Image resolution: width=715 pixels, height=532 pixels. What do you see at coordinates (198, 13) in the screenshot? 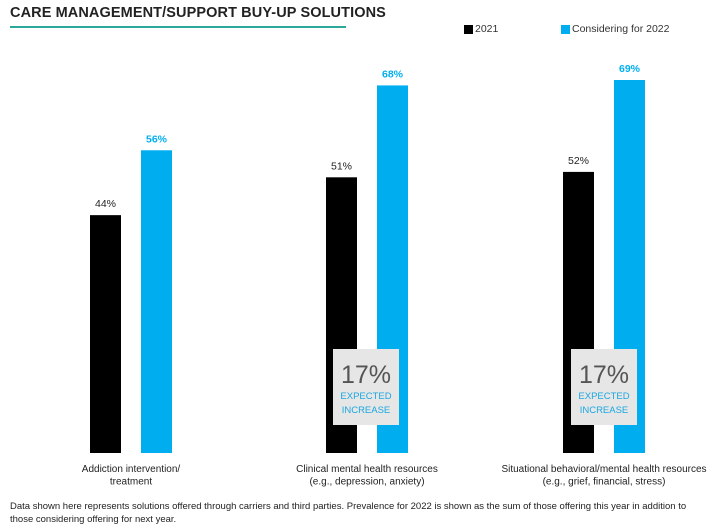
I see `chart-title: CARE MANAGEMENT/SUPPORT BUY-UP SOLUTIONS` at bounding box center [198, 13].